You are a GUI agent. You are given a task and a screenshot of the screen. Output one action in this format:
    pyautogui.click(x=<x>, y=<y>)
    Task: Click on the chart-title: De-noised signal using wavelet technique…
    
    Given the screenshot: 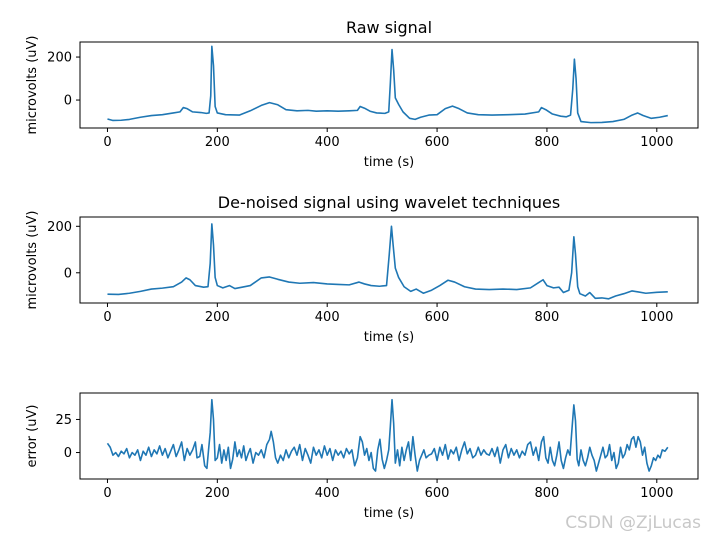 What is the action you would take?
    pyautogui.click(x=389, y=202)
    